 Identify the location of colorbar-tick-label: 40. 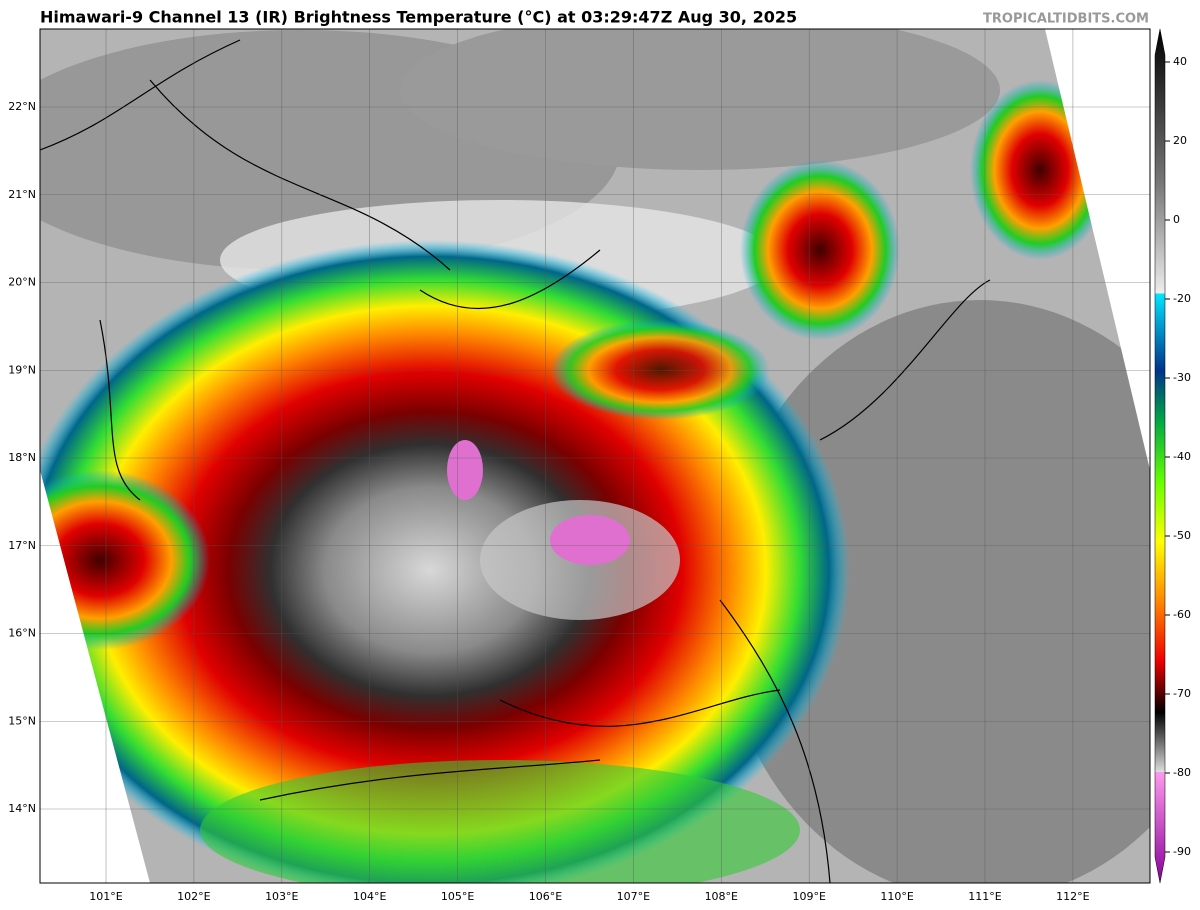
(1180, 61).